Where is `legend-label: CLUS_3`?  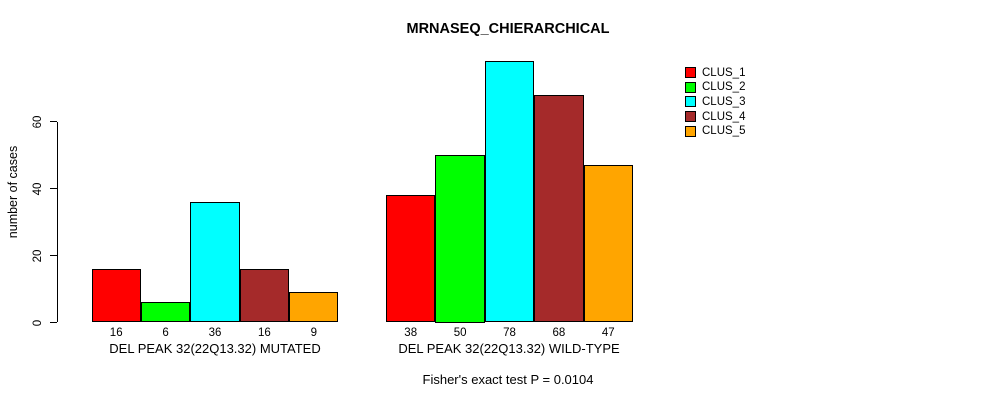 legend-label: CLUS_3 is located at coordinates (724, 101).